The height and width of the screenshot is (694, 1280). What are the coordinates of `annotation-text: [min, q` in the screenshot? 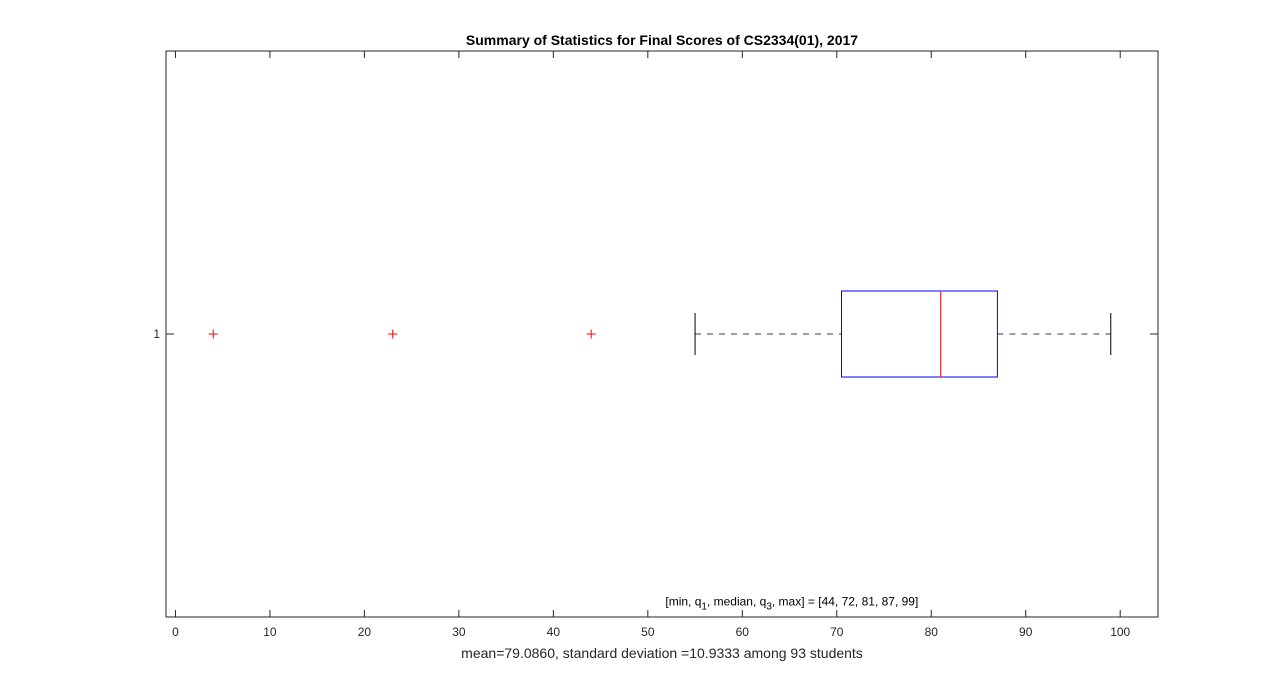 It's located at (683, 602).